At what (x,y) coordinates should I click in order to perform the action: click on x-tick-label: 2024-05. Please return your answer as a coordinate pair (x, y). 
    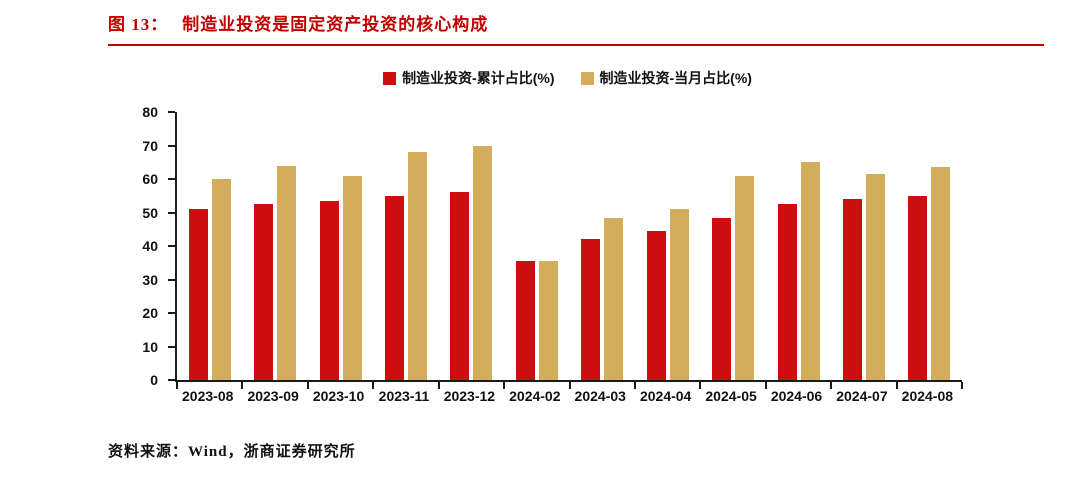
    Looking at the image, I should click on (731, 396).